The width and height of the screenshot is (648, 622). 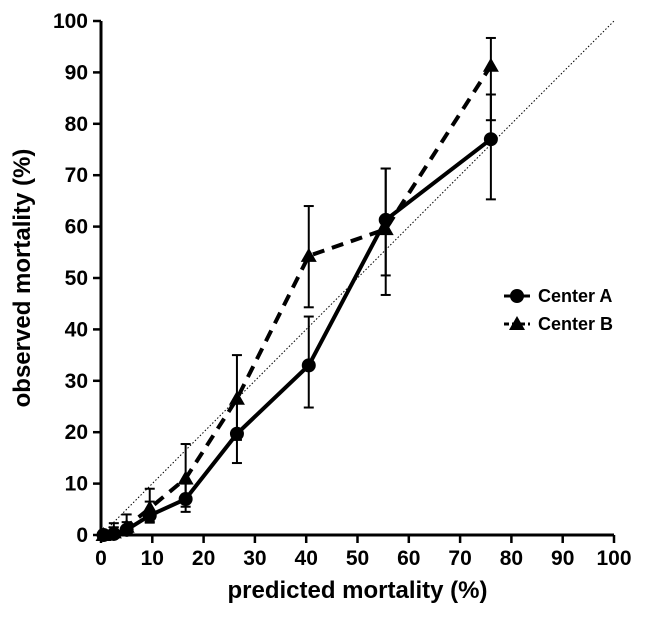 I want to click on y-tick-label: 90, so click(x=76, y=72).